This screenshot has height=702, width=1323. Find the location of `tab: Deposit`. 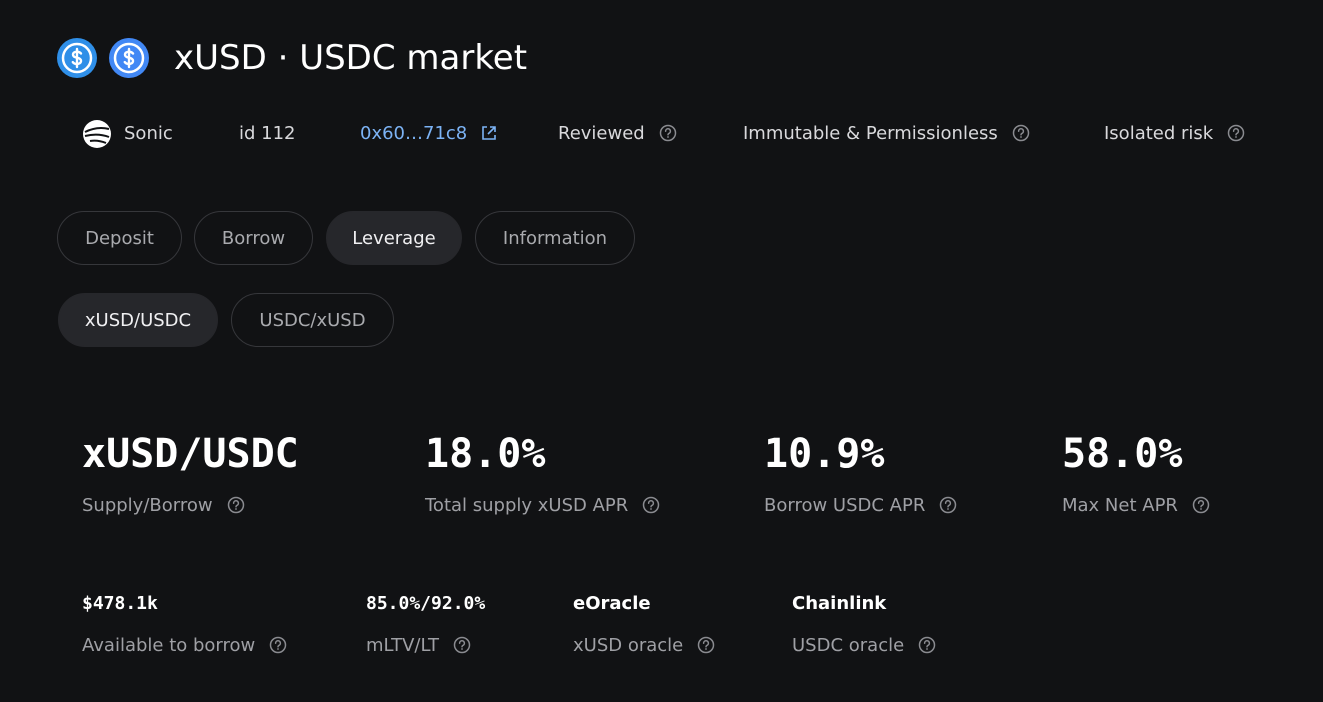

tab: Deposit is located at coordinates (119, 238).